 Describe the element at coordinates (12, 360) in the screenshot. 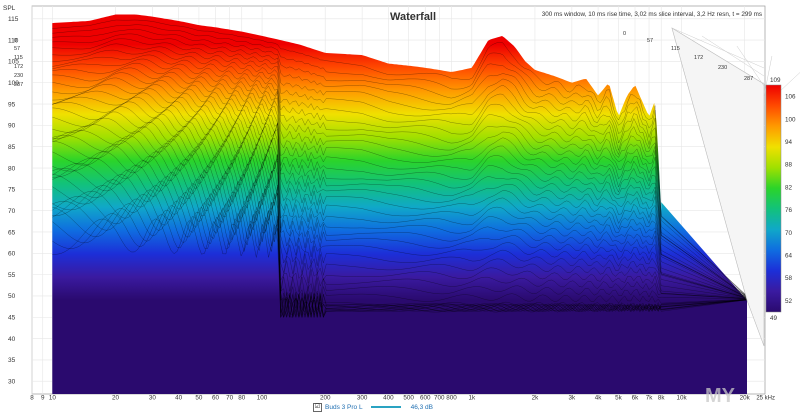

I see `y-tick-label: 35` at that location.